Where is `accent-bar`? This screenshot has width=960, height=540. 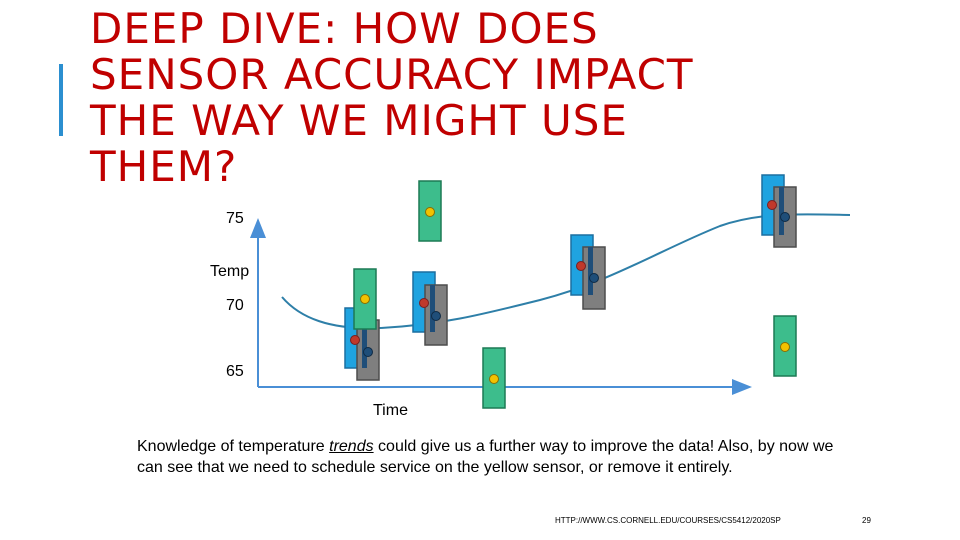
accent-bar is located at coordinates (61, 100).